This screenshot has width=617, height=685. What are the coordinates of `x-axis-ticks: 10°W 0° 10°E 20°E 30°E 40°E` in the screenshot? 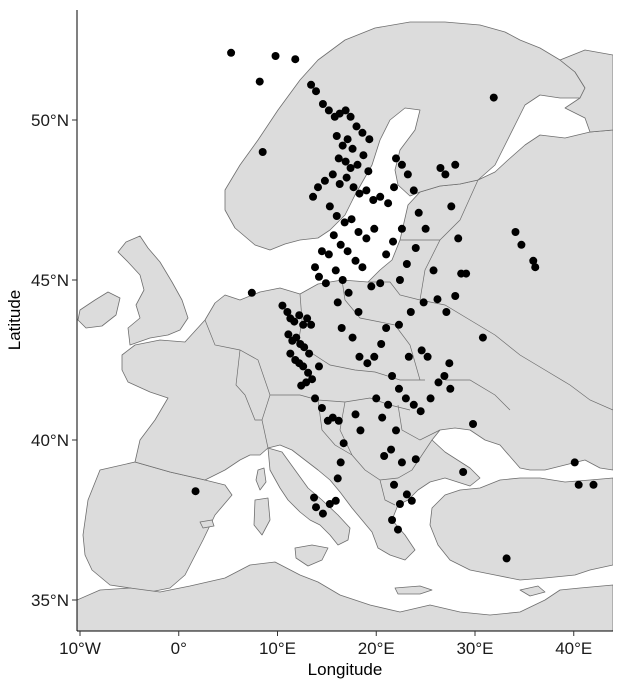 It's located at (325, 644).